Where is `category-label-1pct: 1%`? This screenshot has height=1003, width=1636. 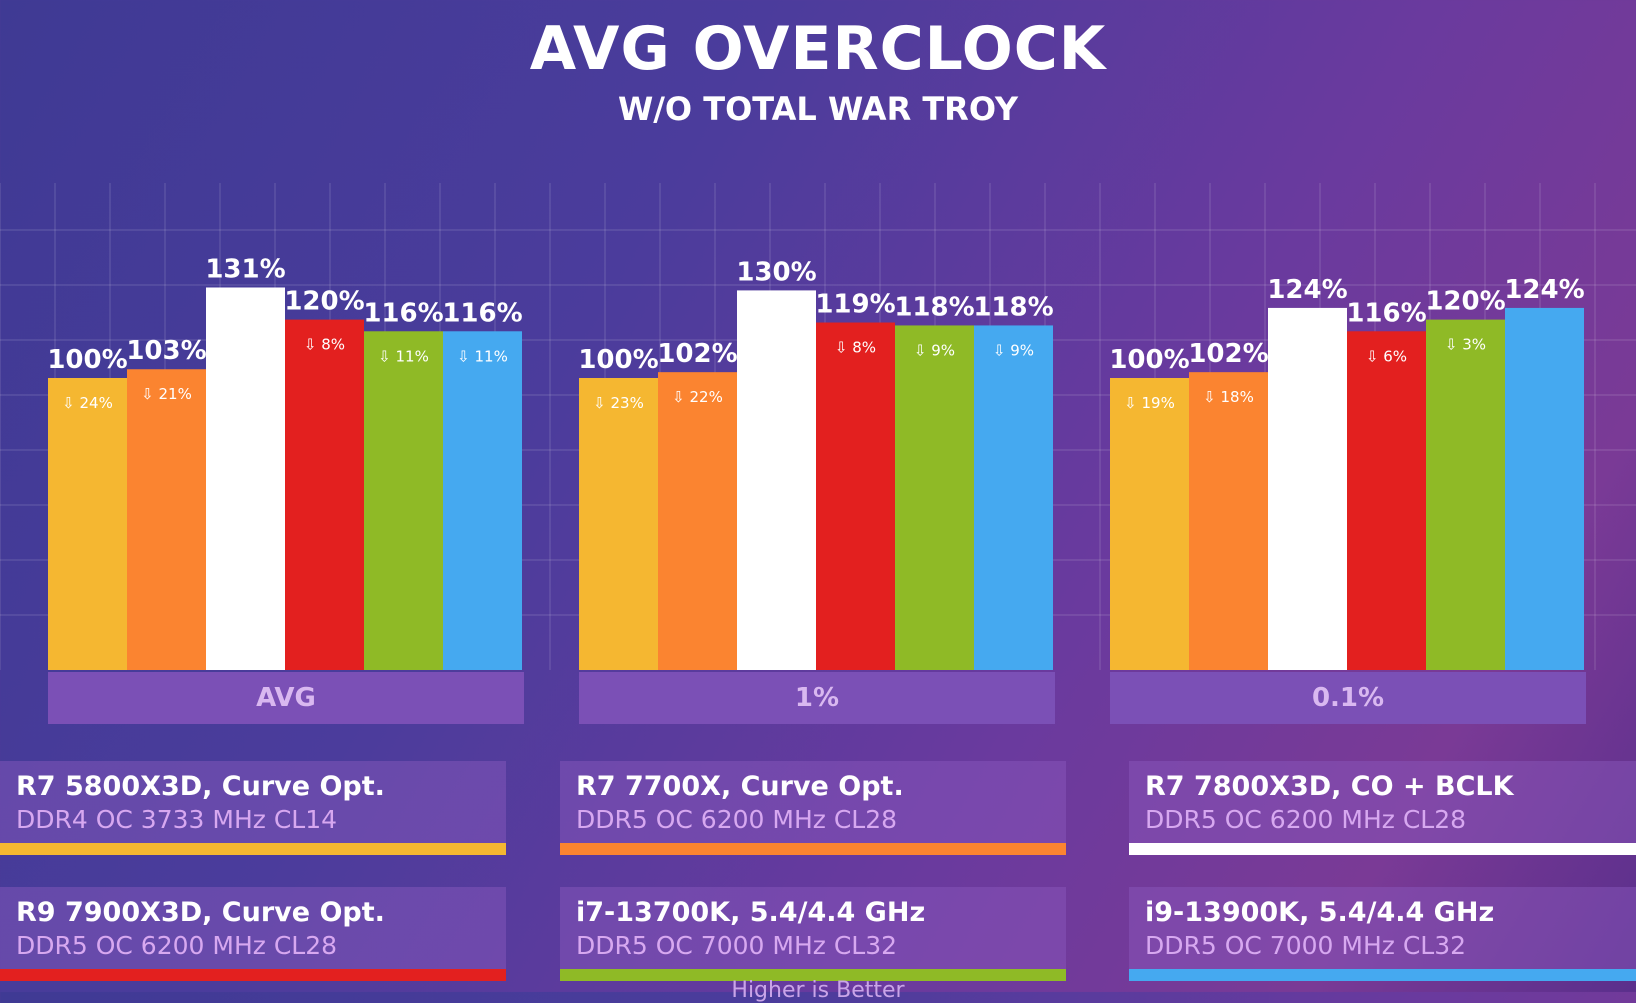 category-label-1pct: 1% is located at coordinates (817, 698).